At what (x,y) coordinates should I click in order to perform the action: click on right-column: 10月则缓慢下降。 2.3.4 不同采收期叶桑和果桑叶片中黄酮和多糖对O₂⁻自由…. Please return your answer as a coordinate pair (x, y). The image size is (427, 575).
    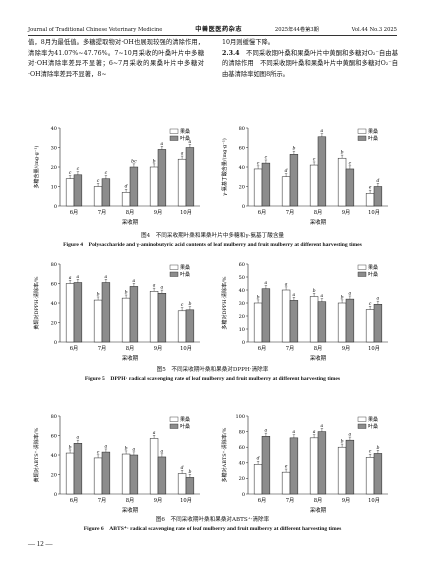
    Looking at the image, I should click on (310, 59).